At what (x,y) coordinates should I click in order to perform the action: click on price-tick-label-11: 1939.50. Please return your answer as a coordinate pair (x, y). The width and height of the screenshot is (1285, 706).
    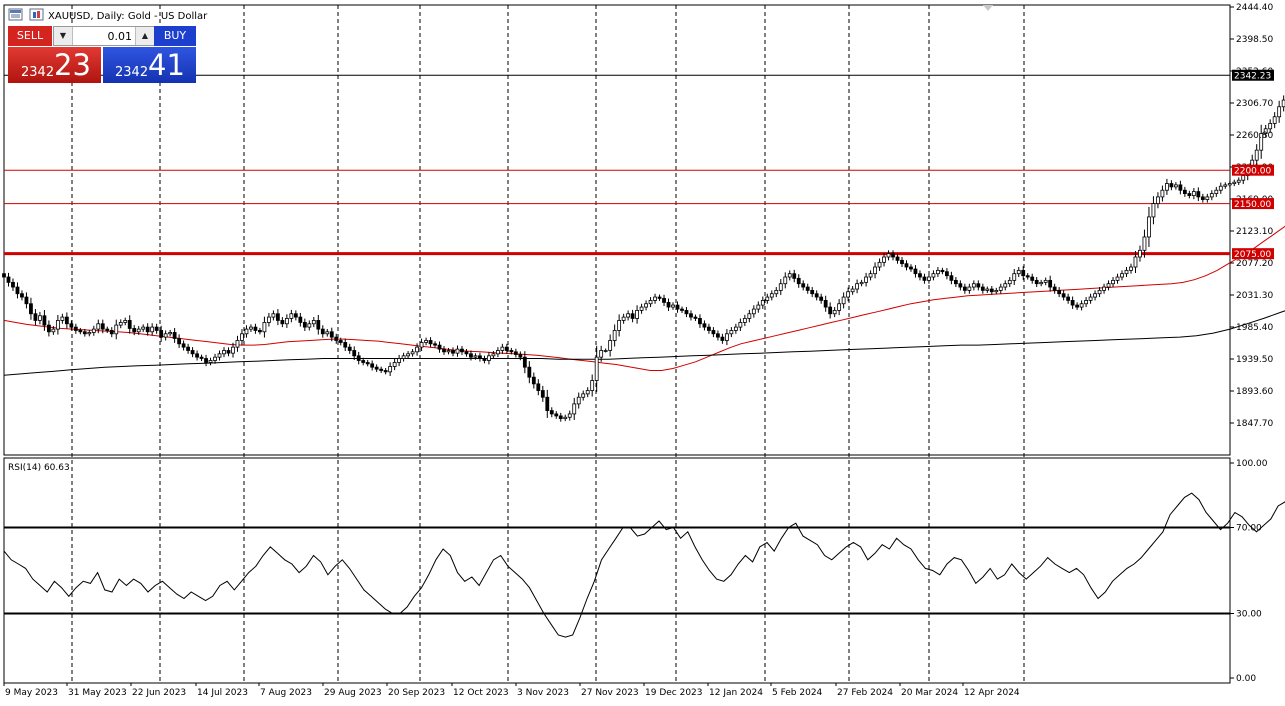
    Looking at the image, I should click on (1254, 360).